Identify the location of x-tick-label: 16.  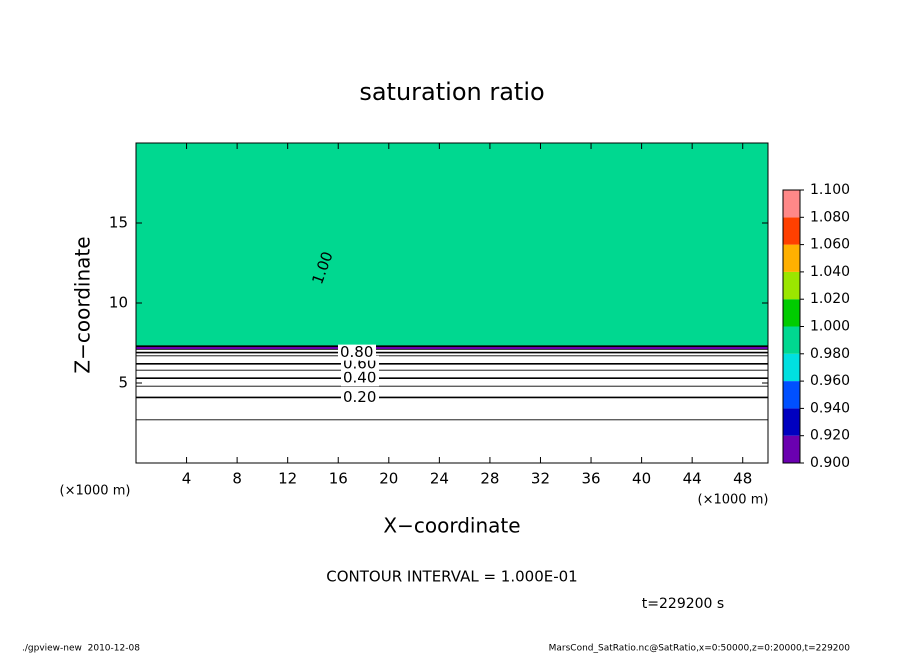
(338, 479).